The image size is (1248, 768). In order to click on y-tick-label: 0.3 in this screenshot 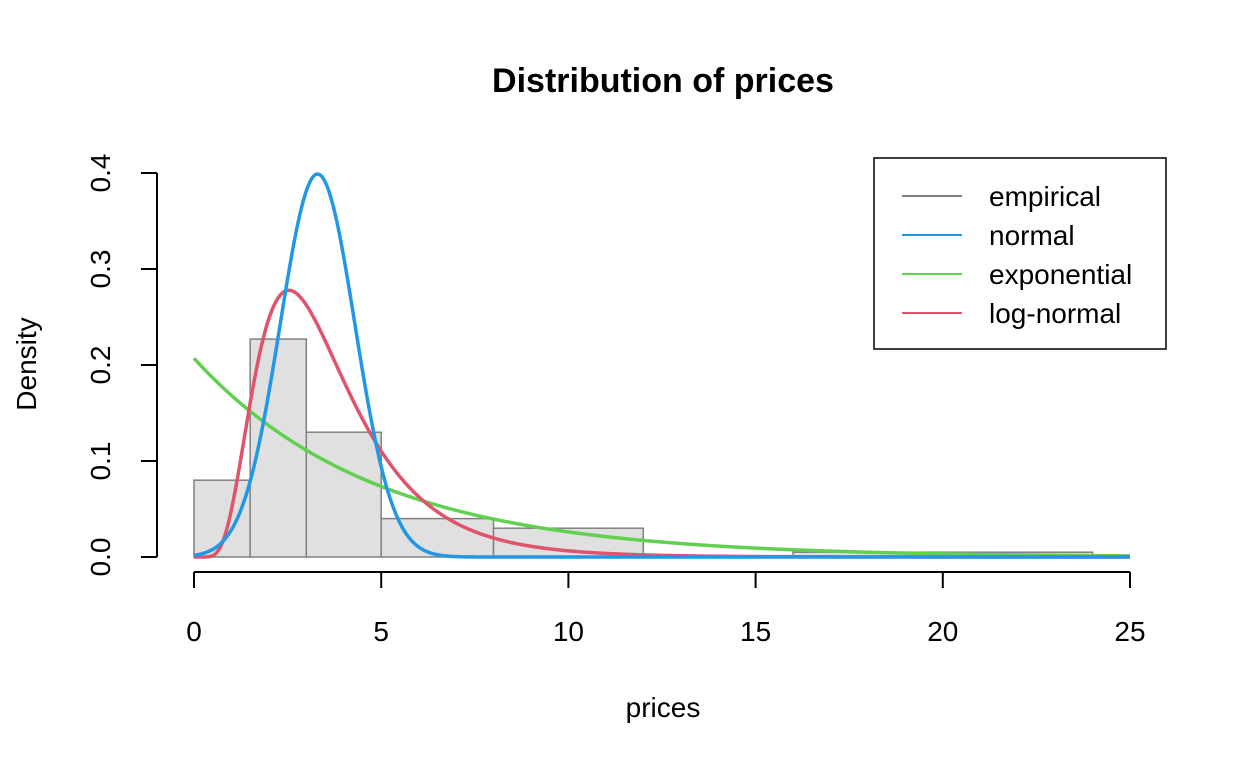, I will do `click(100, 269)`.